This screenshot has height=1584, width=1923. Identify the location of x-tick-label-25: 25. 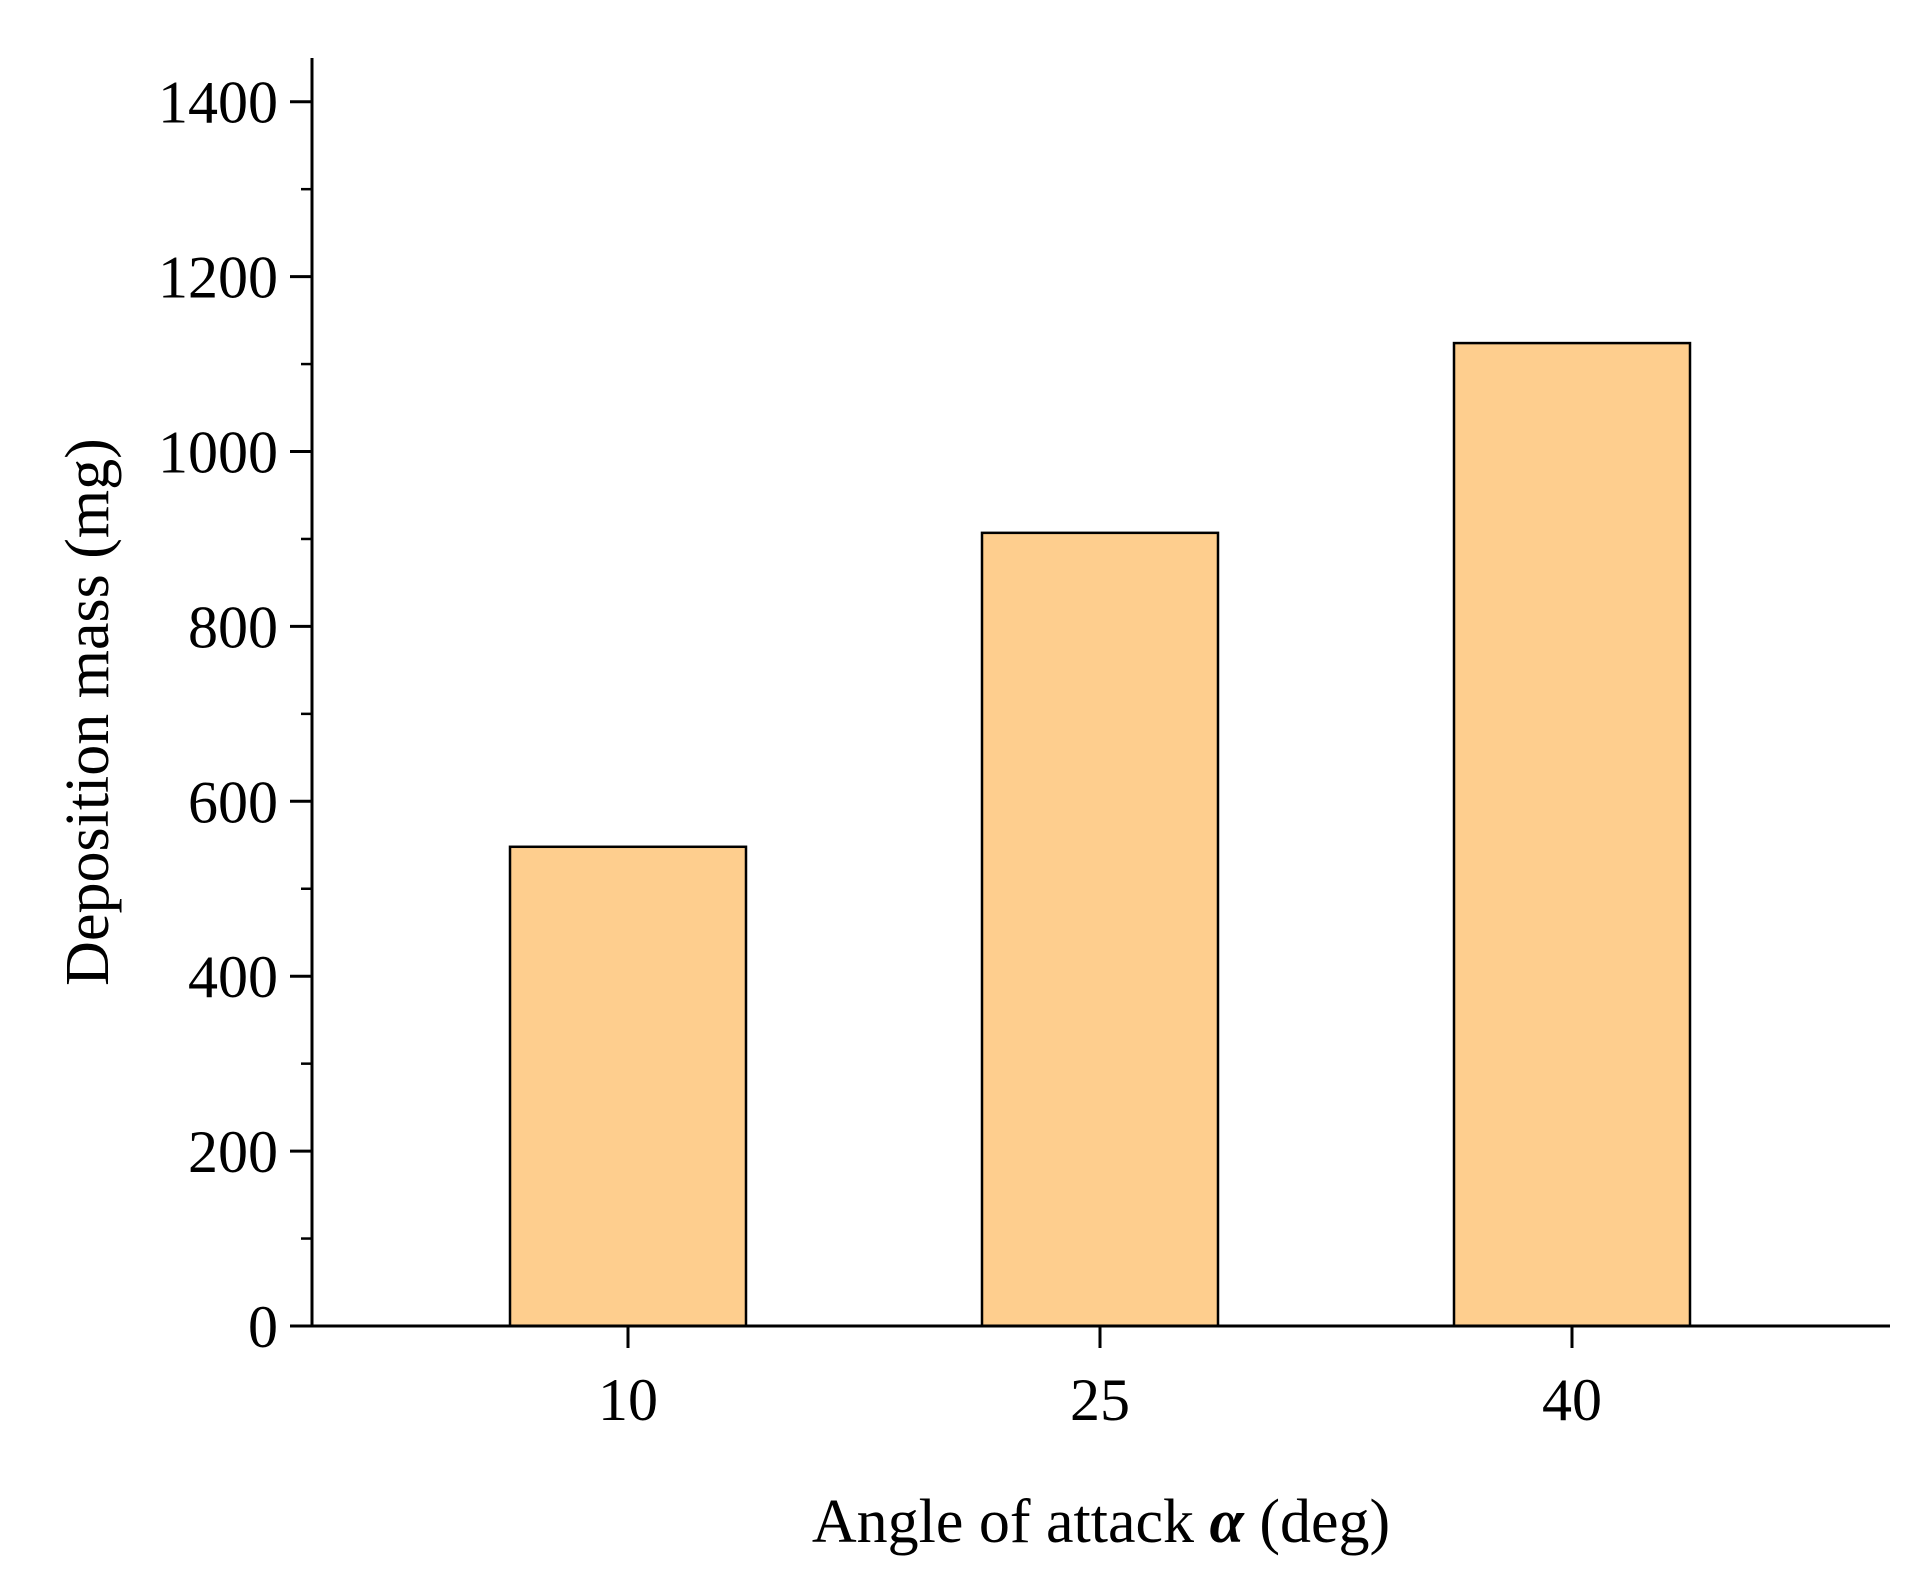
(1100, 1400).